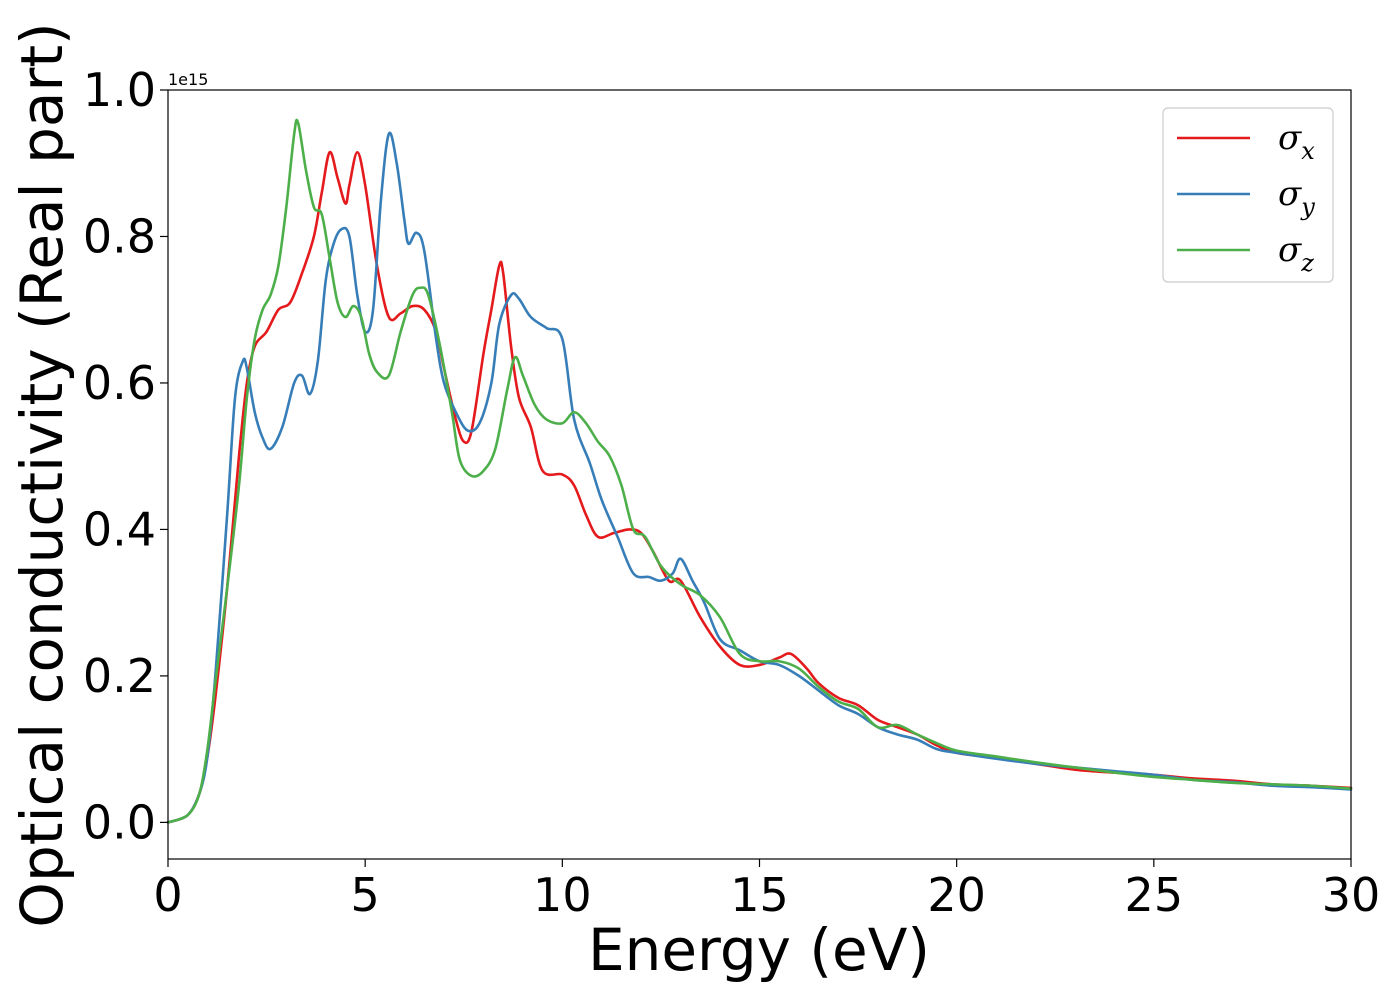 Image resolution: width=1400 pixels, height=1000 pixels. Describe the element at coordinates (1351, 895) in the screenshot. I see `x-tick-label: 30` at that location.